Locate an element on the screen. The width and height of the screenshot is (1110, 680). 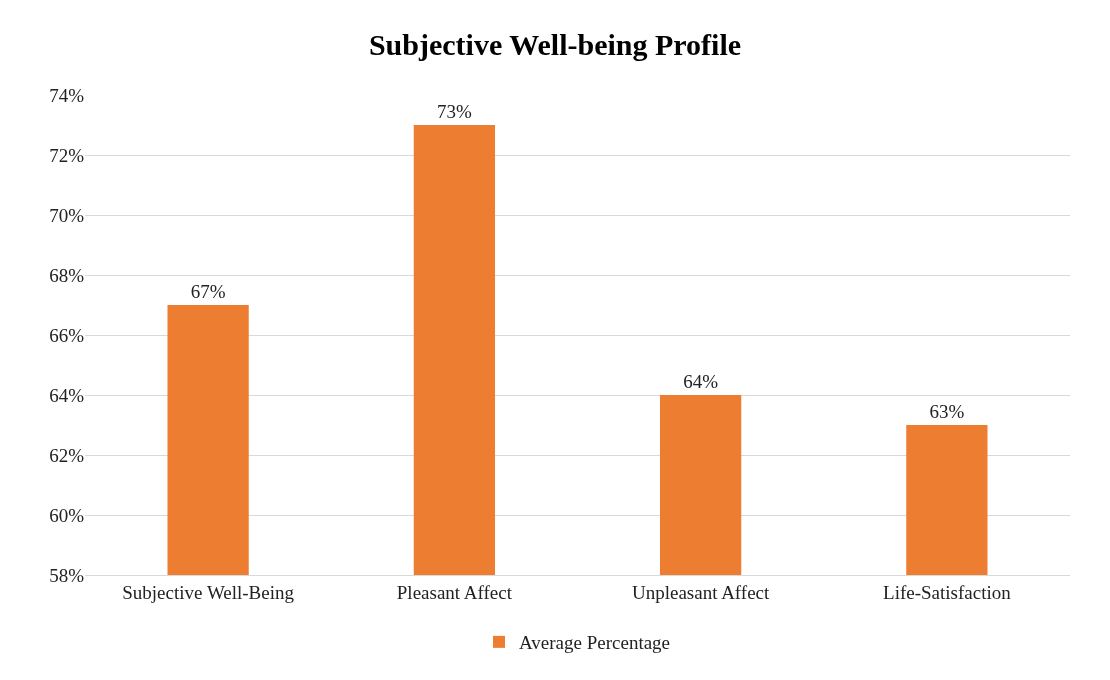
data-label: 67% is located at coordinates (208, 291).